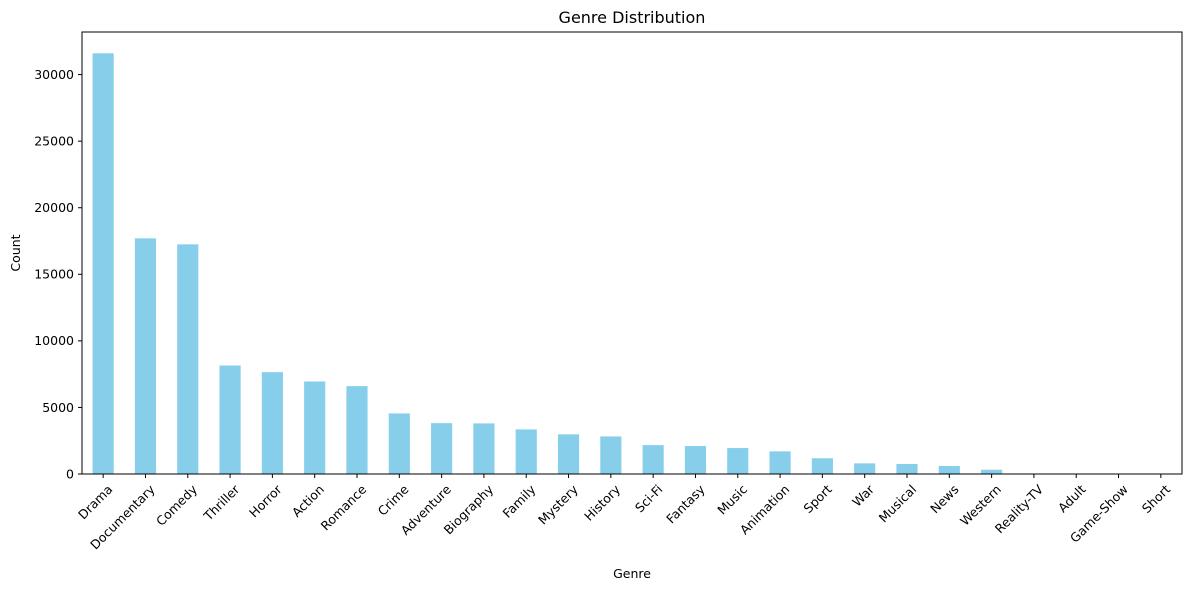 The image size is (1189, 590). Describe the element at coordinates (188, 359) in the screenshot. I see `bar-comedy` at that location.